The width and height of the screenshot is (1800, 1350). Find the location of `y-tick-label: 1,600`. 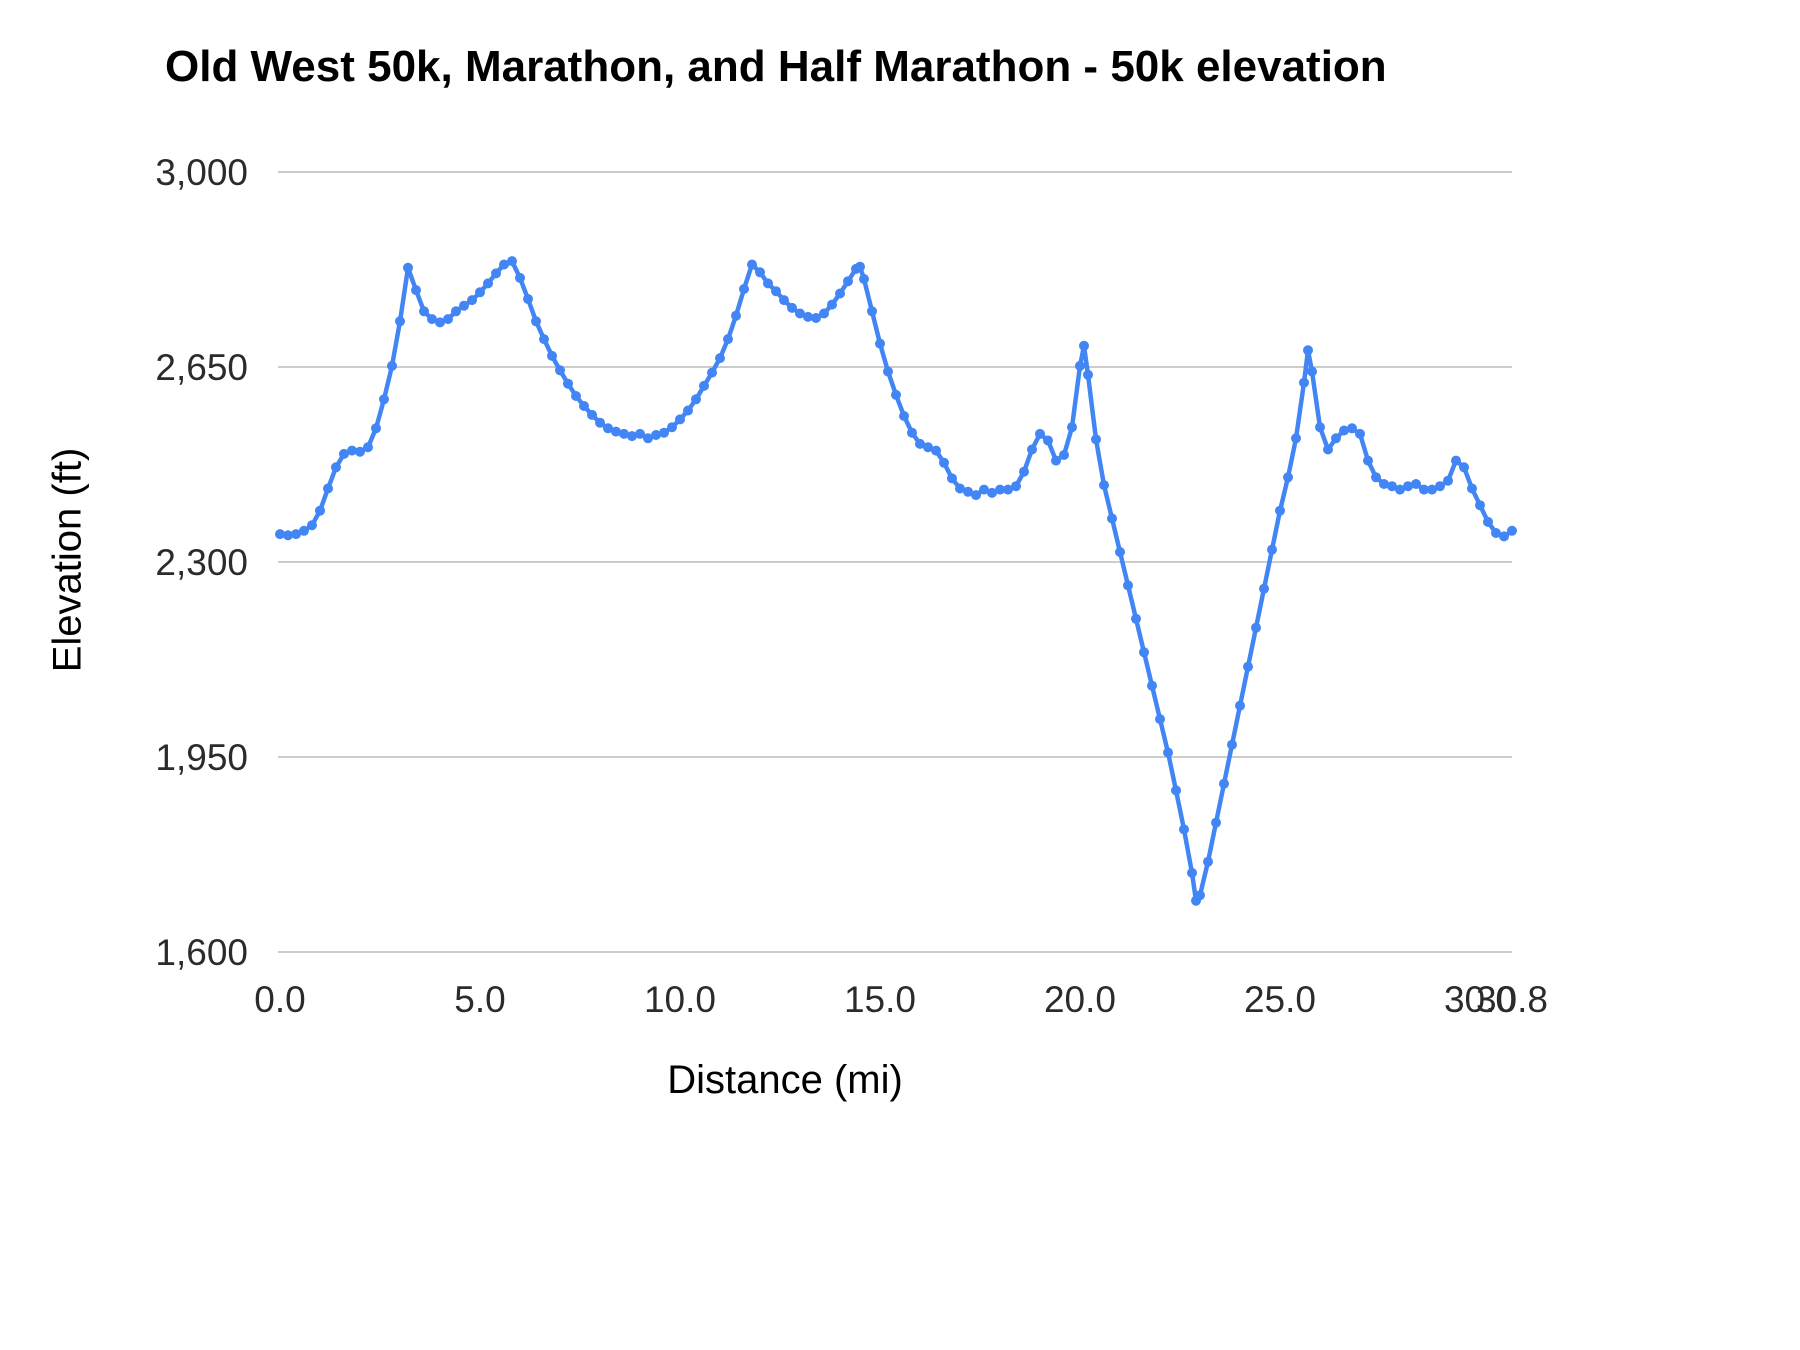

y-tick-label: 1,600 is located at coordinates (201, 952).